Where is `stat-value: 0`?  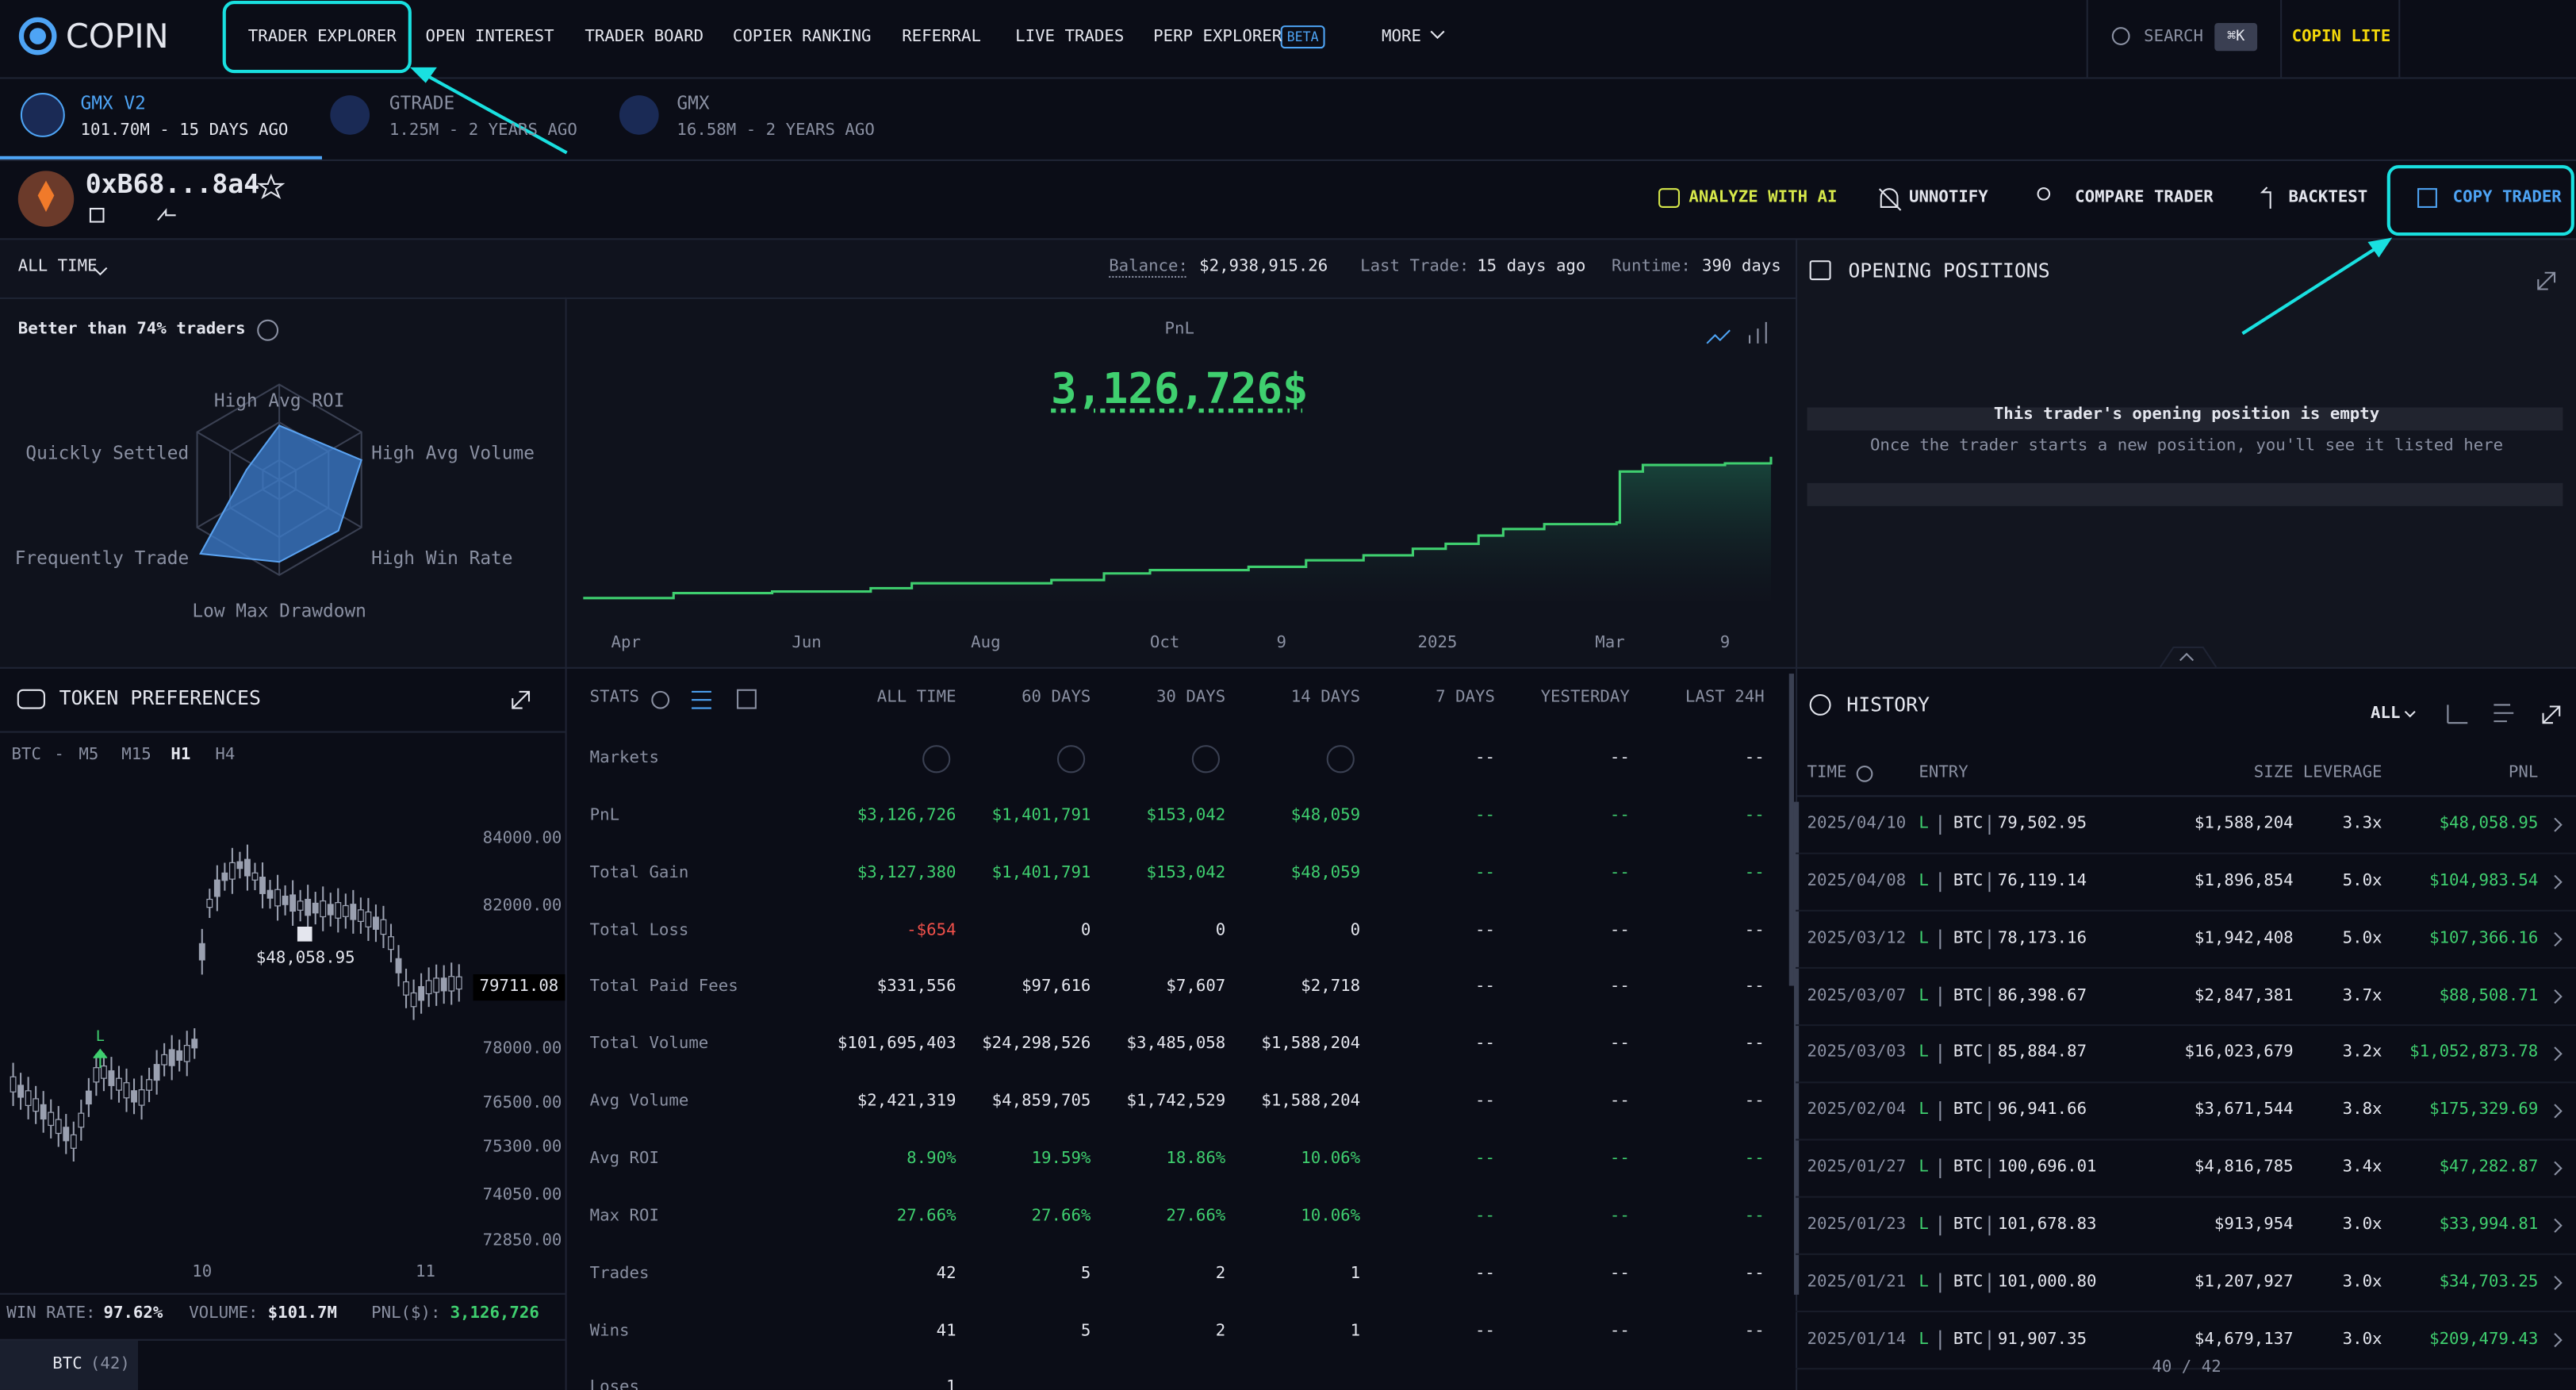
stat-value: 0 is located at coordinates (1356, 930).